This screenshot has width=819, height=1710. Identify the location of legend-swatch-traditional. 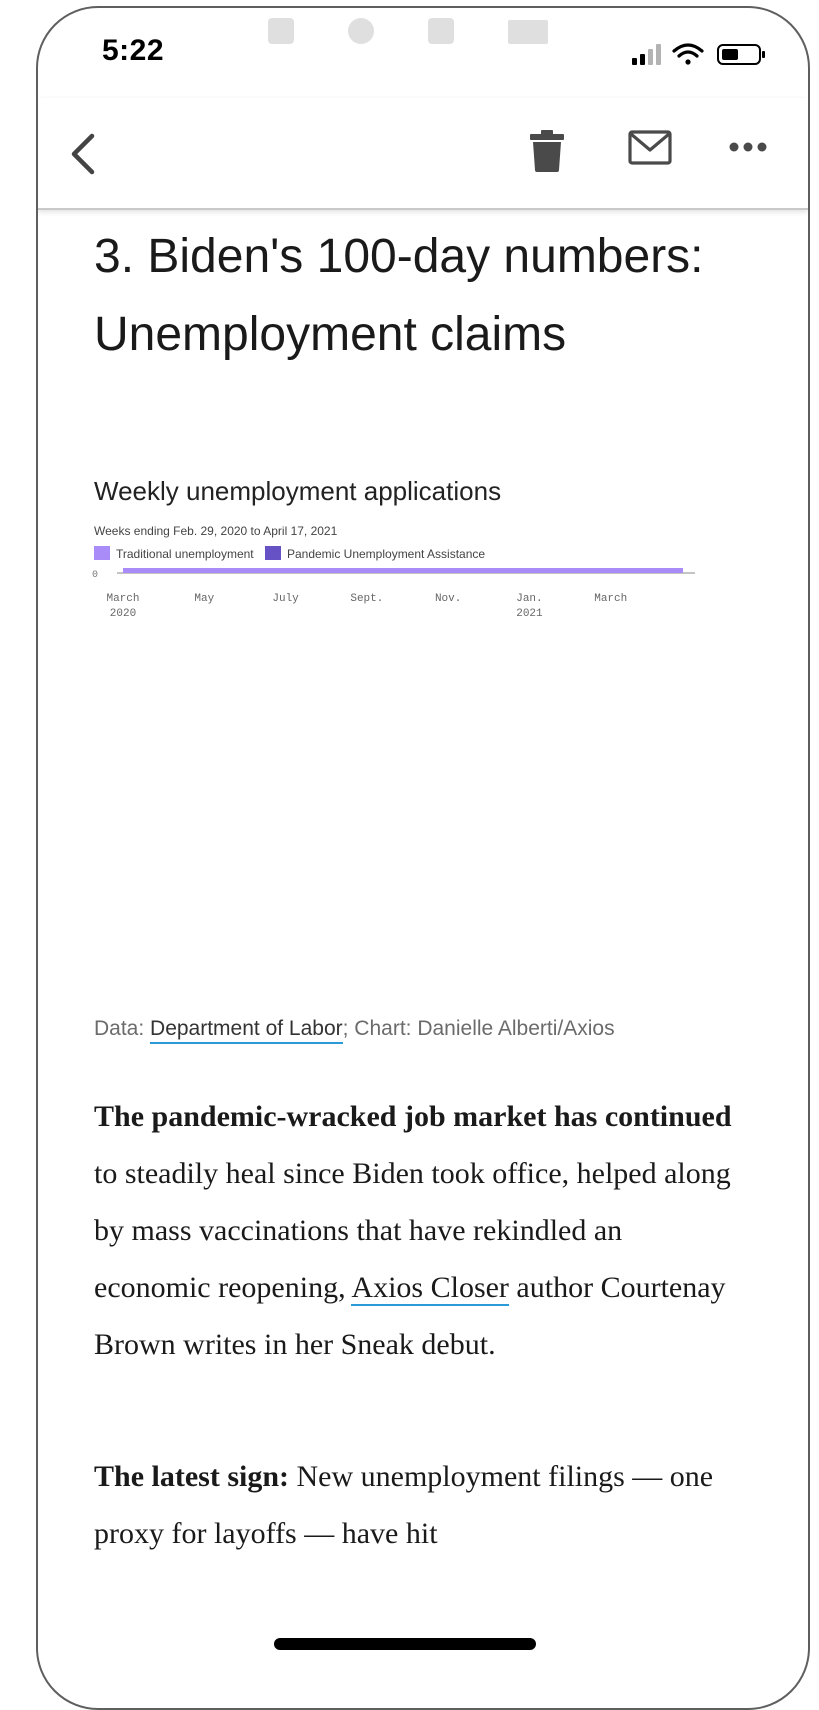
(102, 553).